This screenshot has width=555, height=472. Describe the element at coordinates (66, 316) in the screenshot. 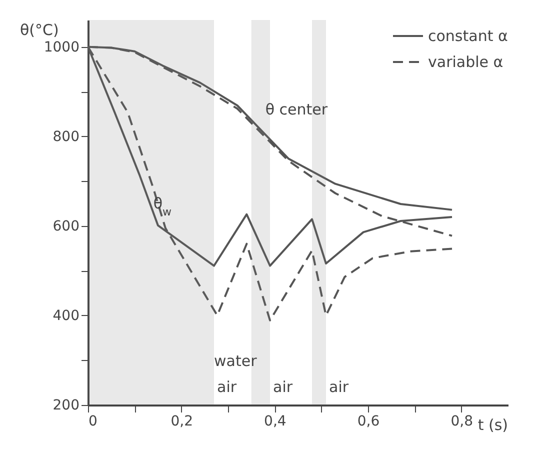

I see `y-tick-label: 400` at that location.